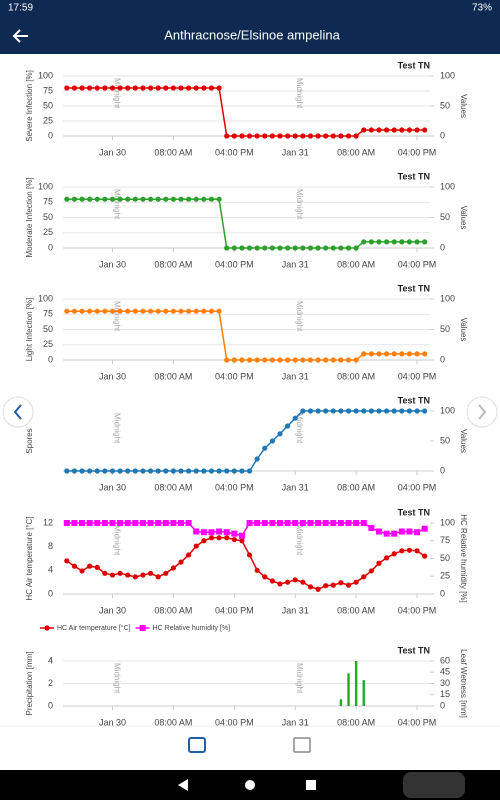 Image resolution: width=500 pixels, height=805 pixels. Describe the element at coordinates (445, 105) in the screenshot. I see `y2-tick-label: 50` at that location.